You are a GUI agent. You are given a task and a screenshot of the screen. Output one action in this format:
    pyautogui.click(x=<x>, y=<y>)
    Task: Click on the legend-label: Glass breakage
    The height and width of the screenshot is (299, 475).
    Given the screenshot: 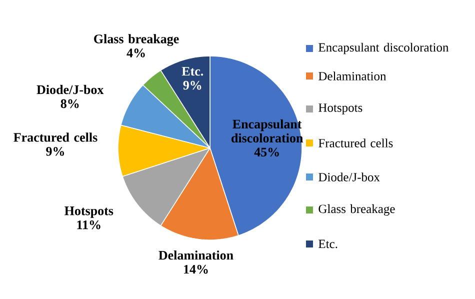 What is the action you would take?
    pyautogui.click(x=356, y=210)
    